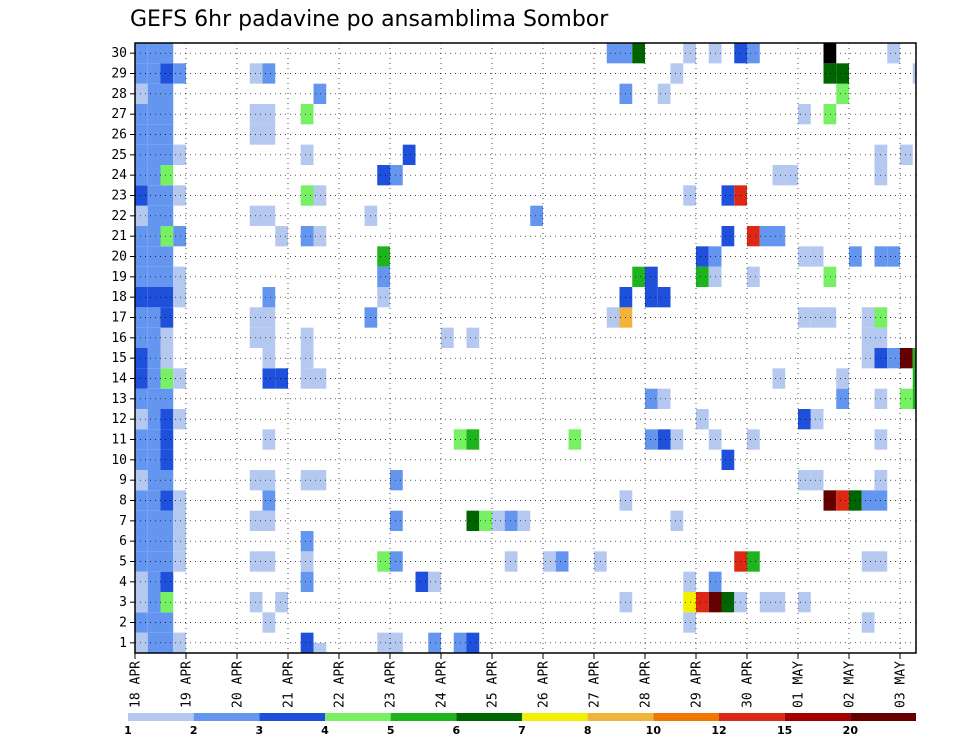 This screenshot has height=742, width=960. What do you see at coordinates (119, 297) in the screenshot?
I see `y-tick-label: 18` at bounding box center [119, 297].